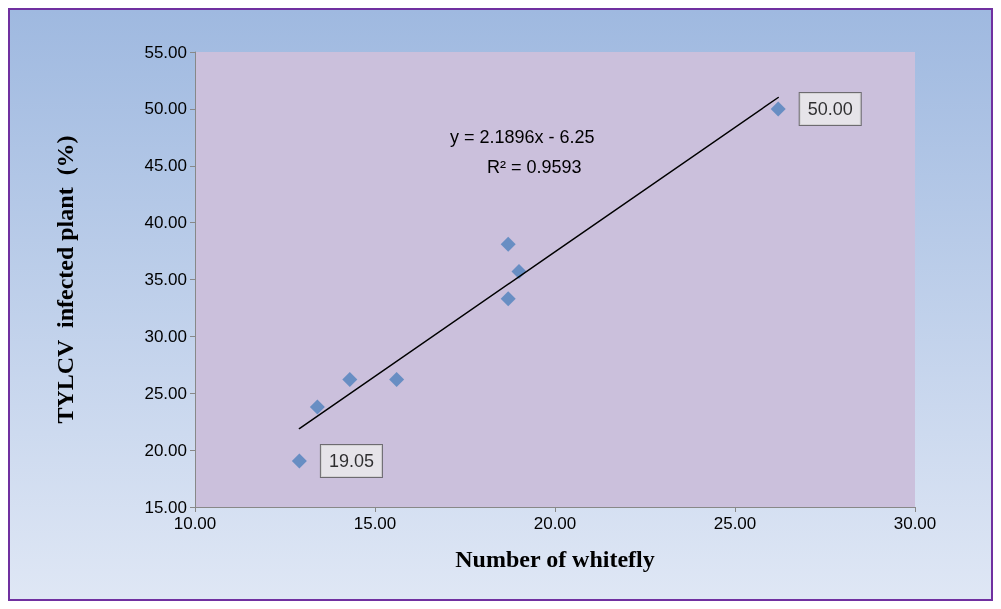 This screenshot has height=609, width=1001. I want to click on y-axis-title: TYLCV infected plant (%), so click(65, 279).